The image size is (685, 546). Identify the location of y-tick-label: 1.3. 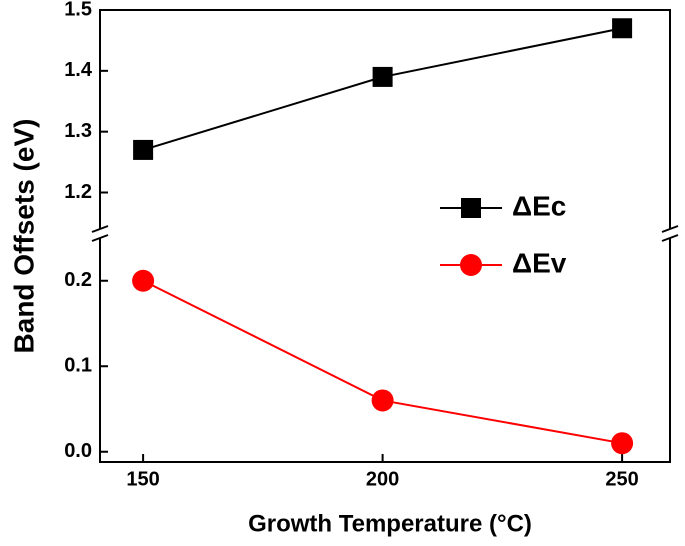
(78, 131).